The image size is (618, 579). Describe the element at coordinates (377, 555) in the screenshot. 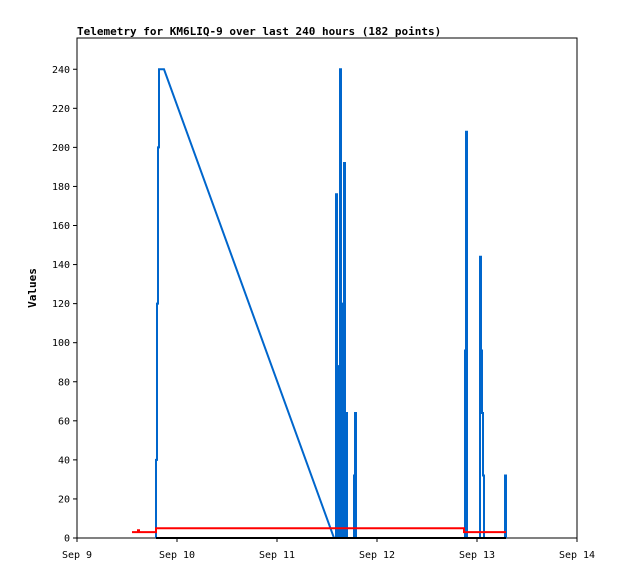

I see `x-tick-label: Sep 12` at that location.